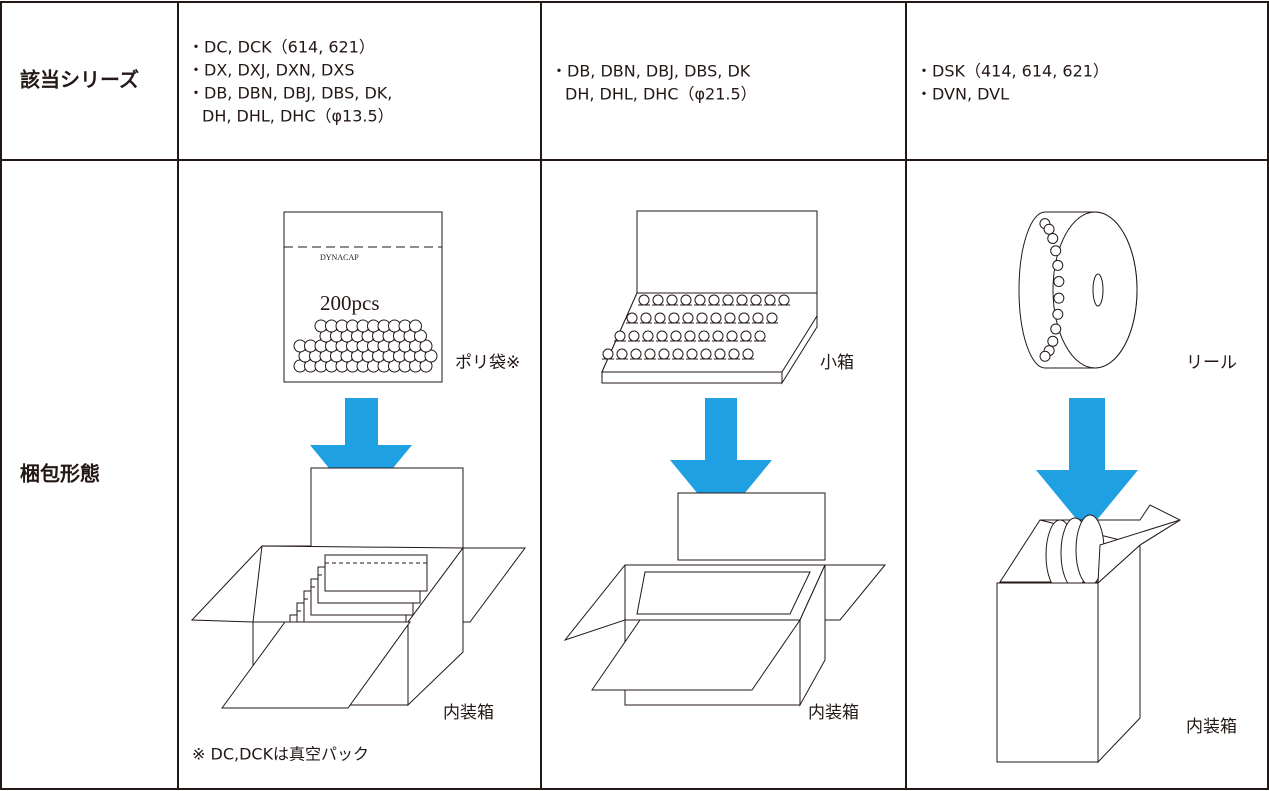 This screenshot has height=791, width=1269. Describe the element at coordinates (837, 363) in the screenshot. I see `inner-label: 小箱` at that location.